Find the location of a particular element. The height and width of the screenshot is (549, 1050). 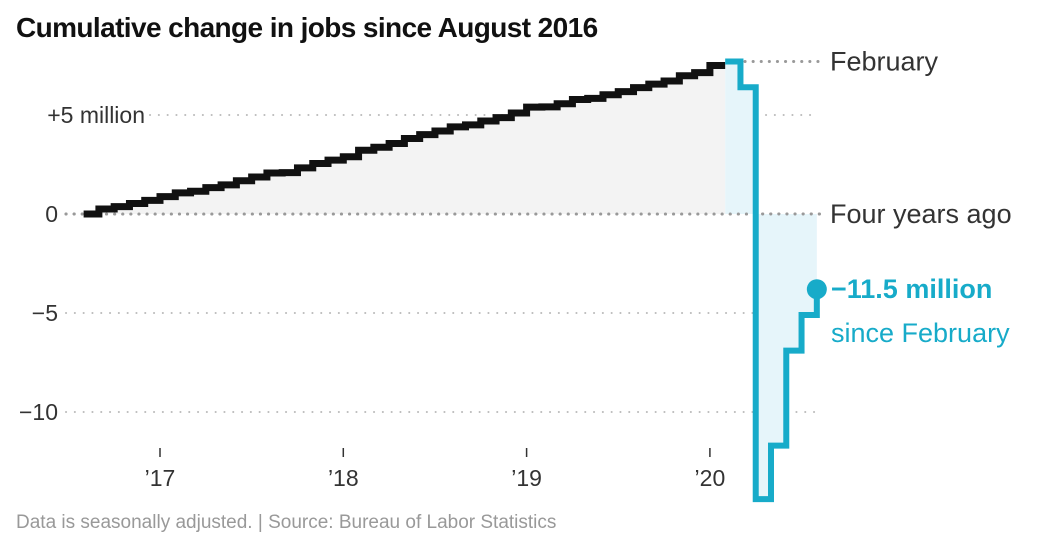

y-tick-label: −10 is located at coordinates (38, 412).